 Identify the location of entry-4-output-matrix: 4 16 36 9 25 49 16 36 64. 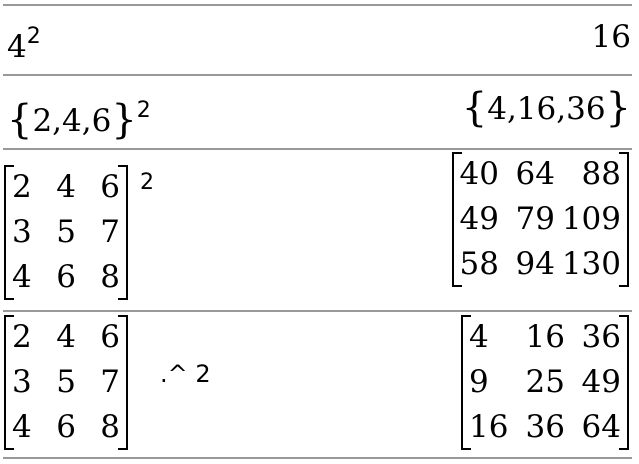
(545, 382).